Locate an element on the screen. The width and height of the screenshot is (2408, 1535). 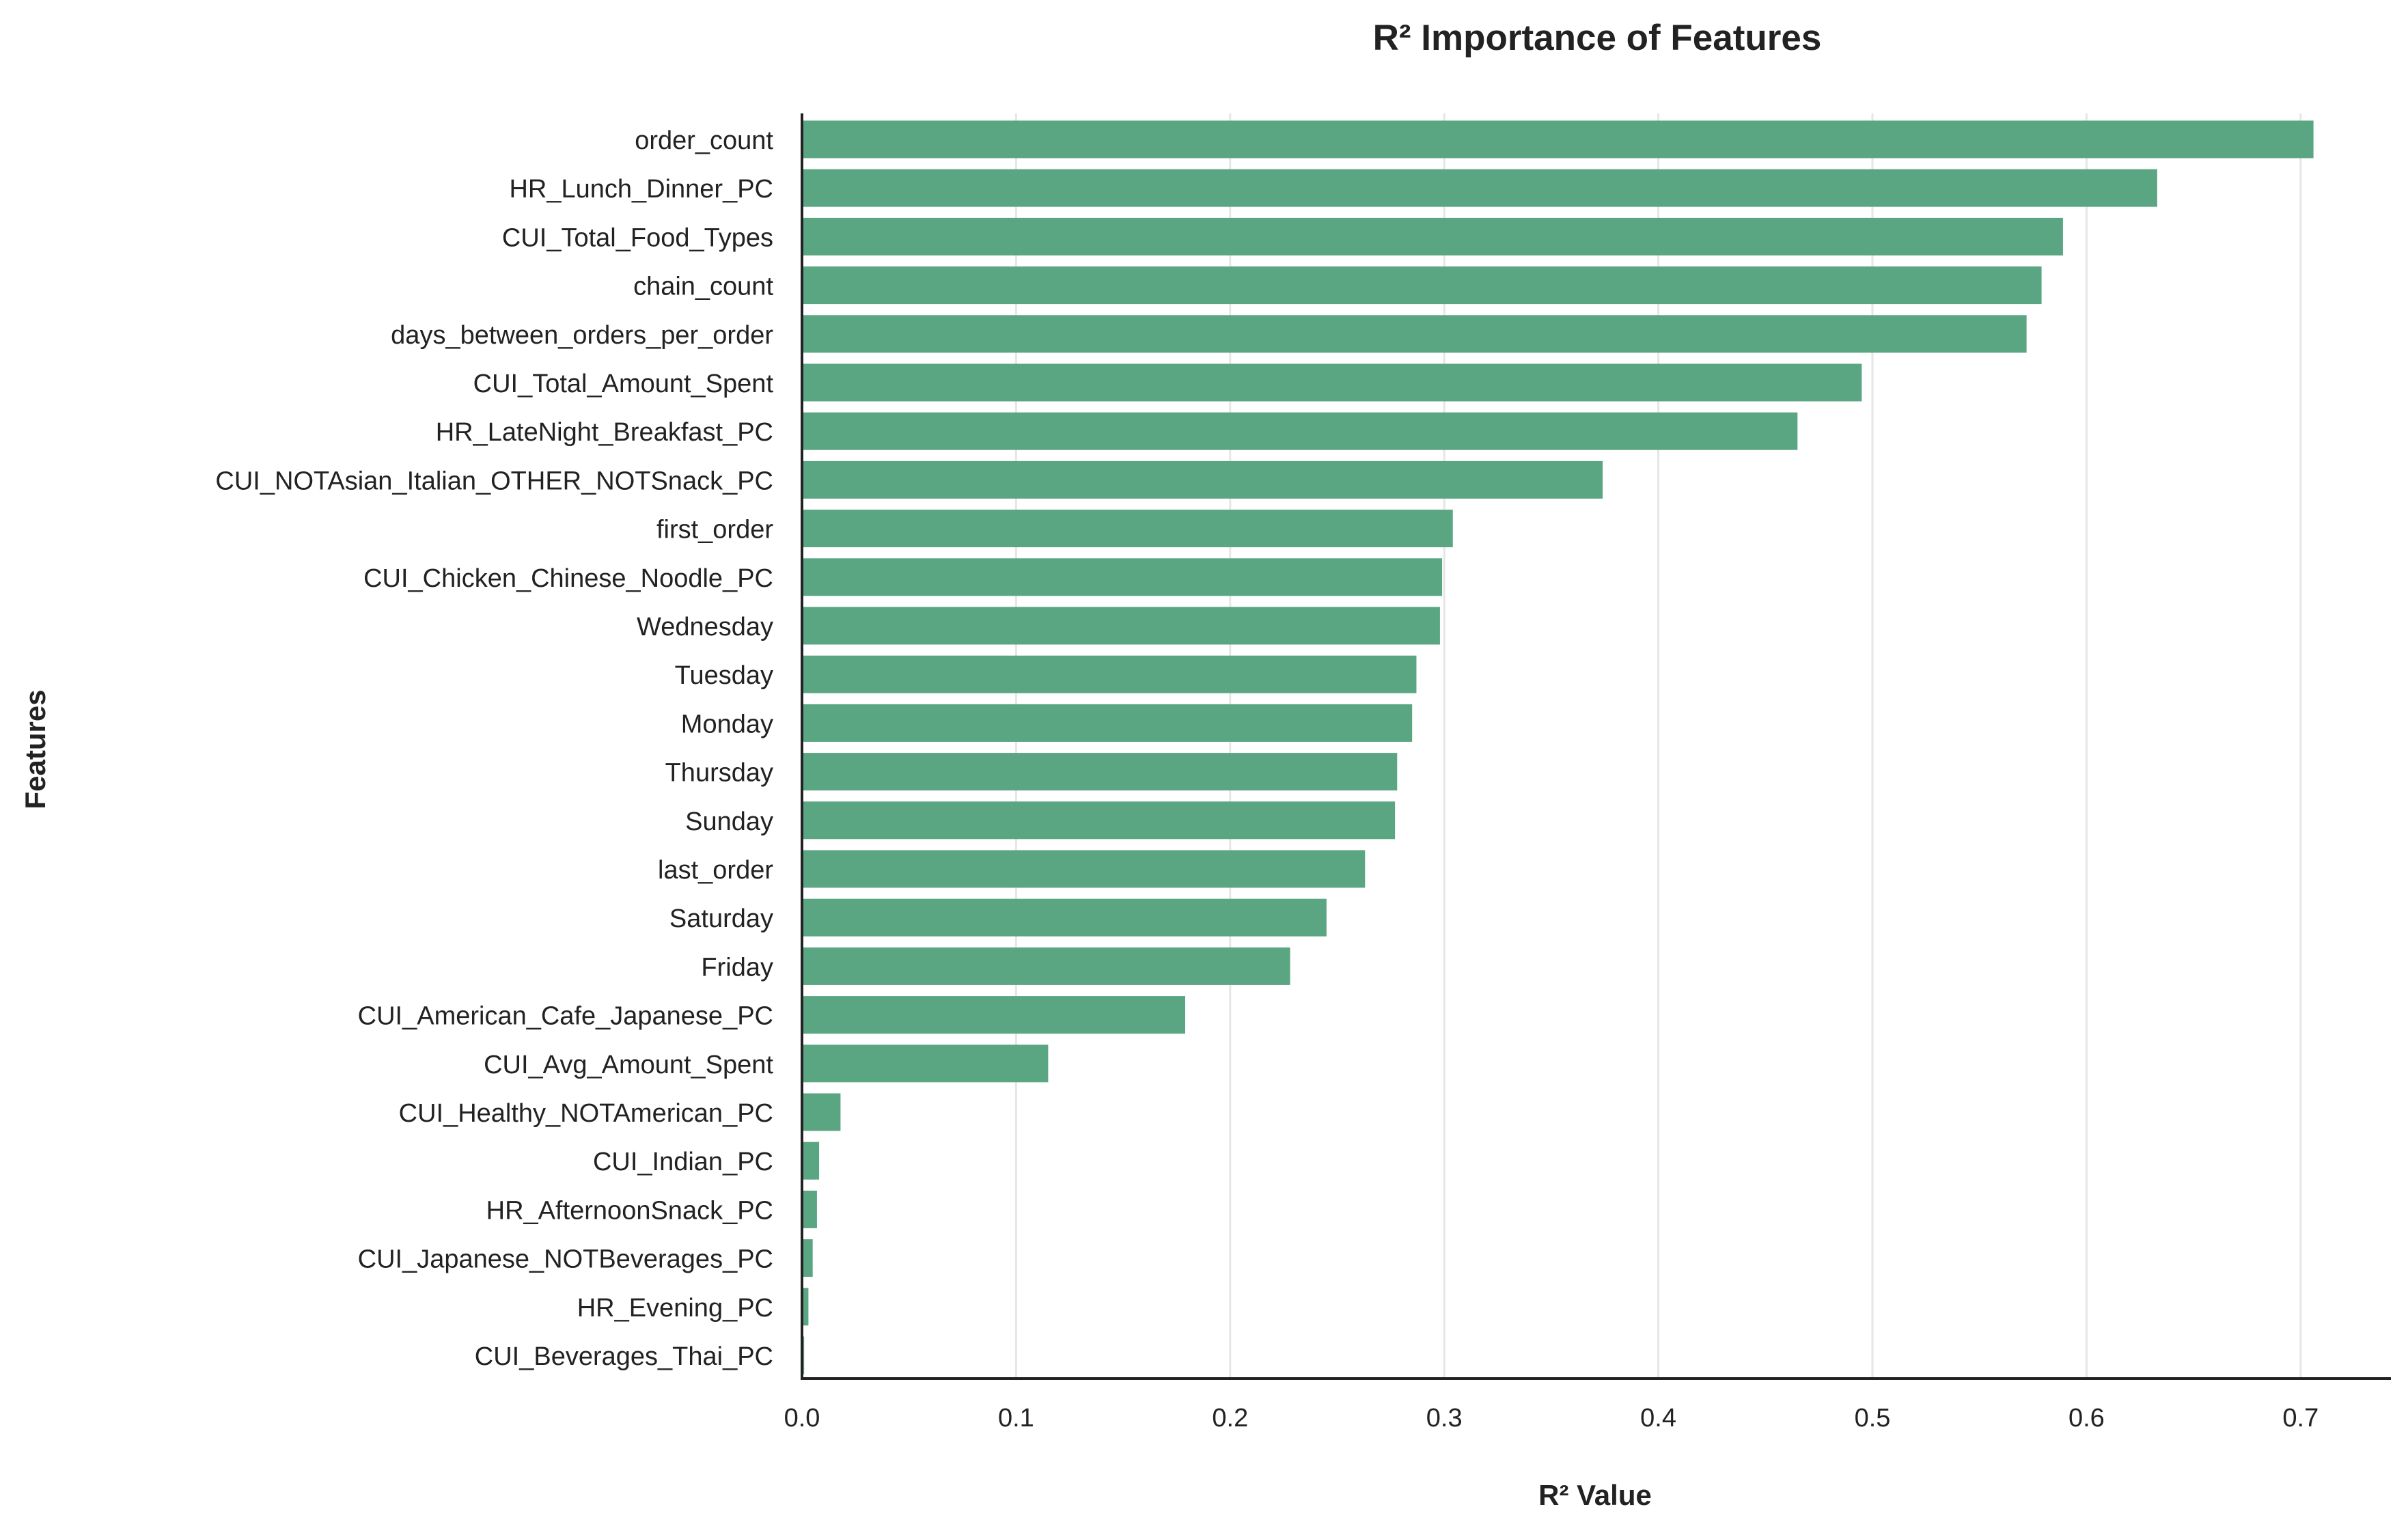
y-tick-label: CUI_NOTAsian_Italian_OTHER_NOTSnack_PC is located at coordinates (494, 481).